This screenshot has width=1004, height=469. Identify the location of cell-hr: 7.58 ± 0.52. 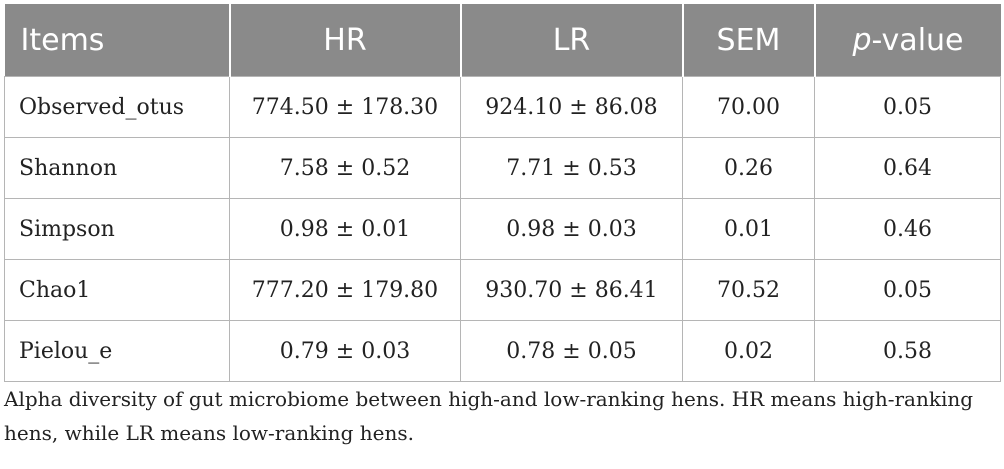
(345, 168).